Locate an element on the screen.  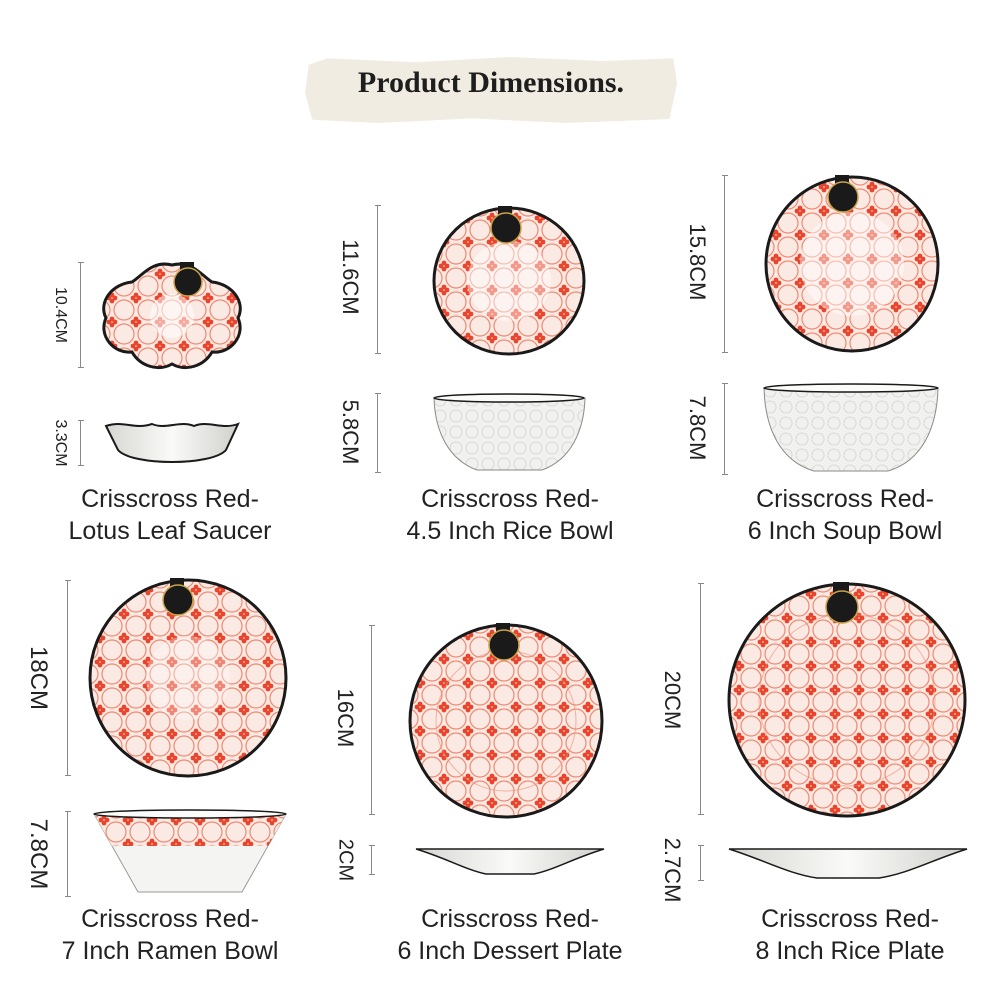
caption-line2: 8 Inch Rice Plate is located at coordinates (850, 951).